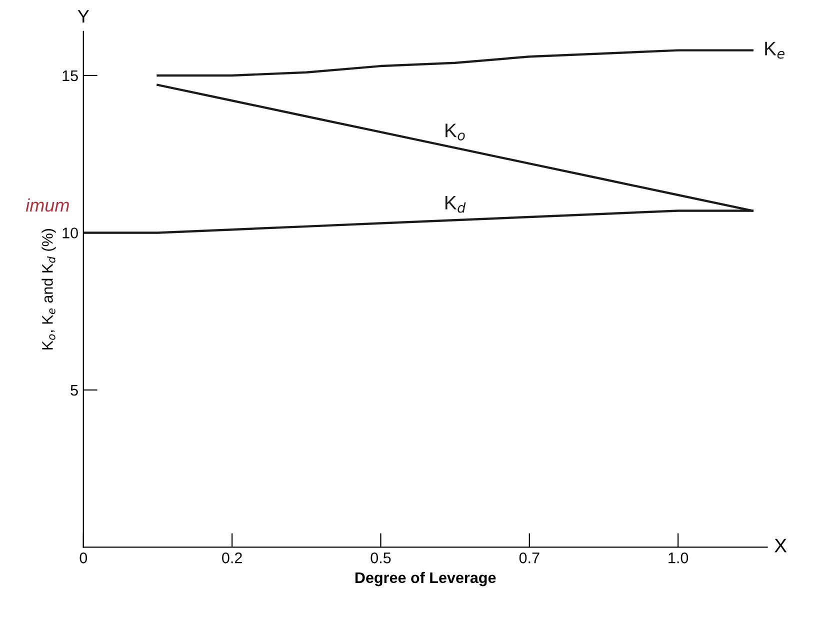  Describe the element at coordinates (455, 63) in the screenshot. I see `line-series` at that location.